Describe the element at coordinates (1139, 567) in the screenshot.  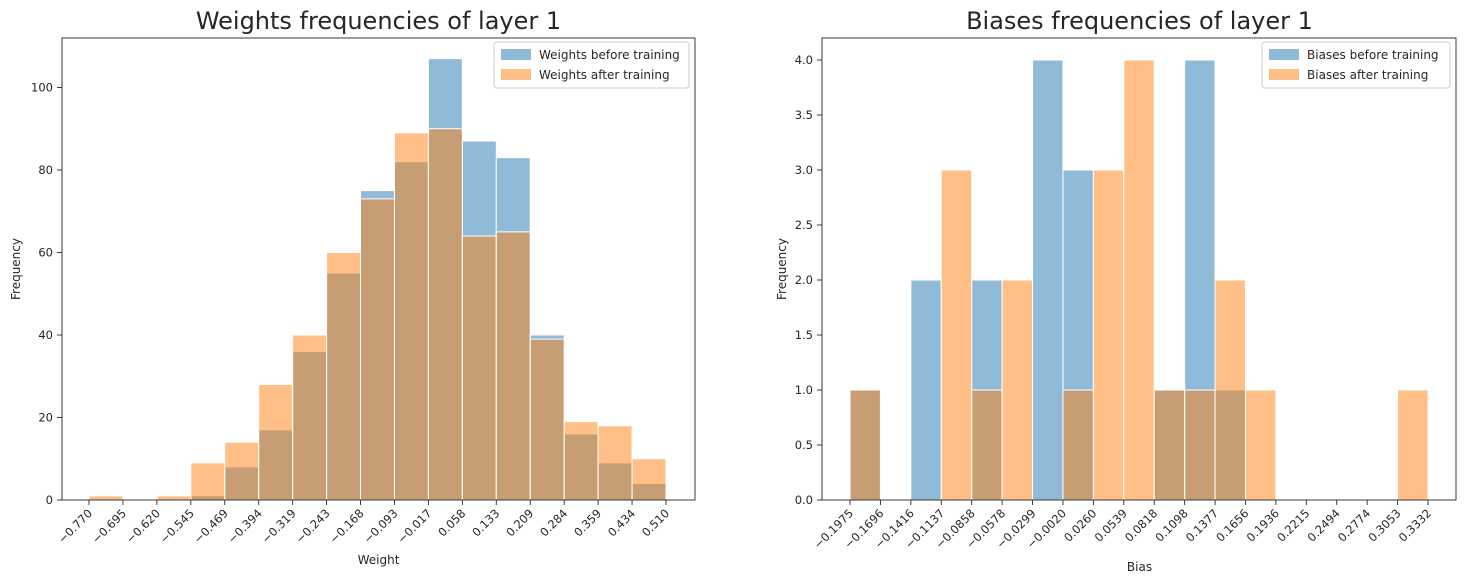
I see `biases-x-axis-label: Bias` at that location.